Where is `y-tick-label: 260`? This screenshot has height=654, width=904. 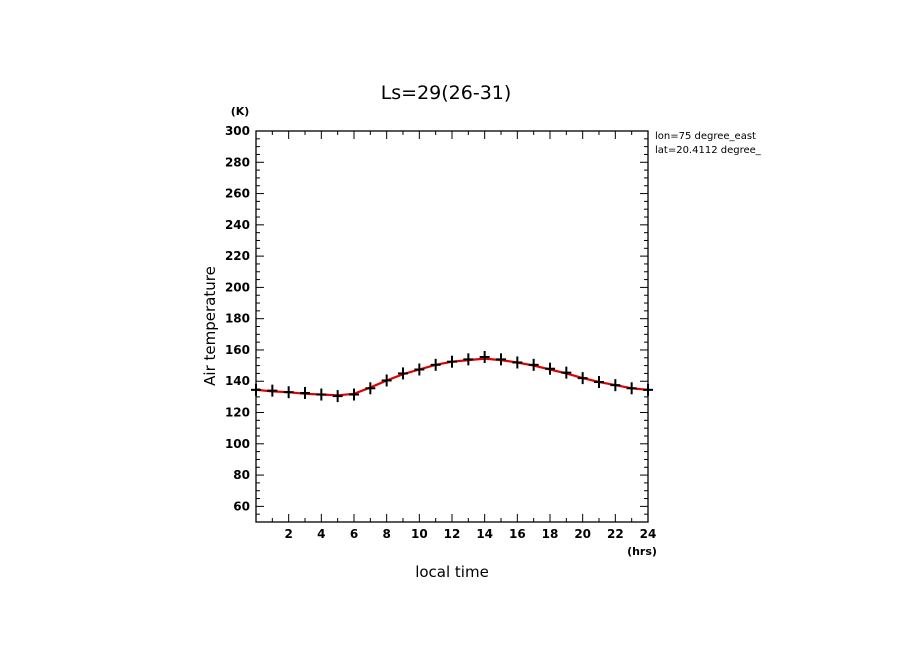
y-tick-label: 260 is located at coordinates (237, 194).